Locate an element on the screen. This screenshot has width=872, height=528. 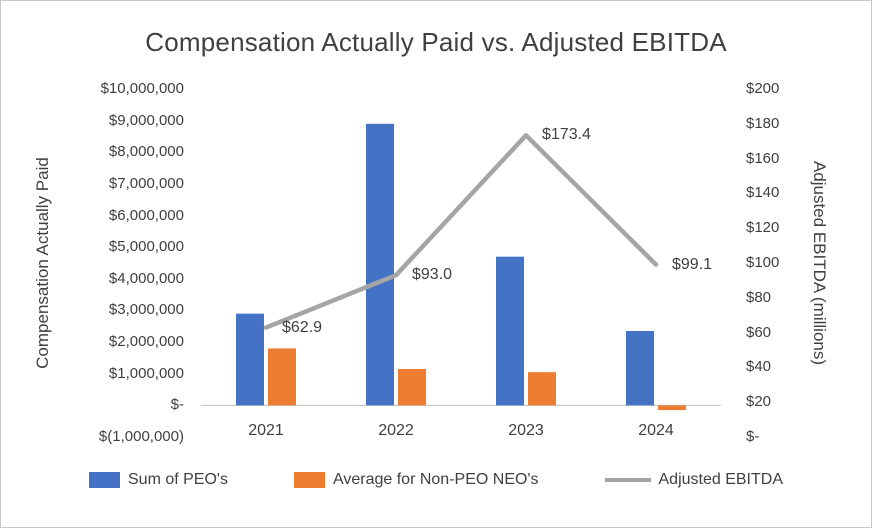
x-axis-tick-label: 2022 is located at coordinates (396, 430).